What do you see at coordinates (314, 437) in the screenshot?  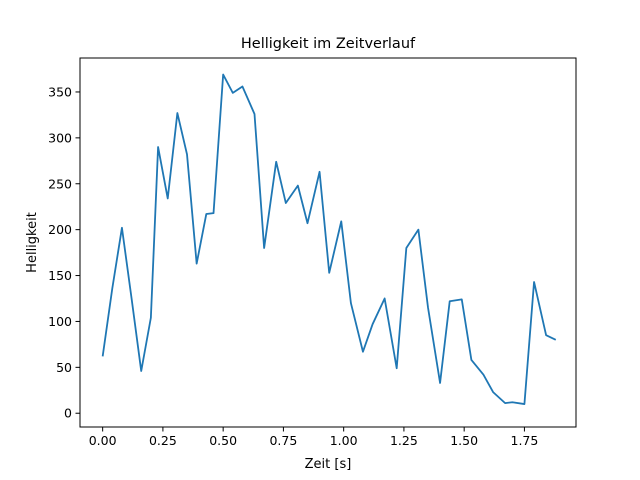 I see `x-axis: 0.00 0.25 0.50 0.75 1.00 1.25 1.50 1.75` at bounding box center [314, 437].